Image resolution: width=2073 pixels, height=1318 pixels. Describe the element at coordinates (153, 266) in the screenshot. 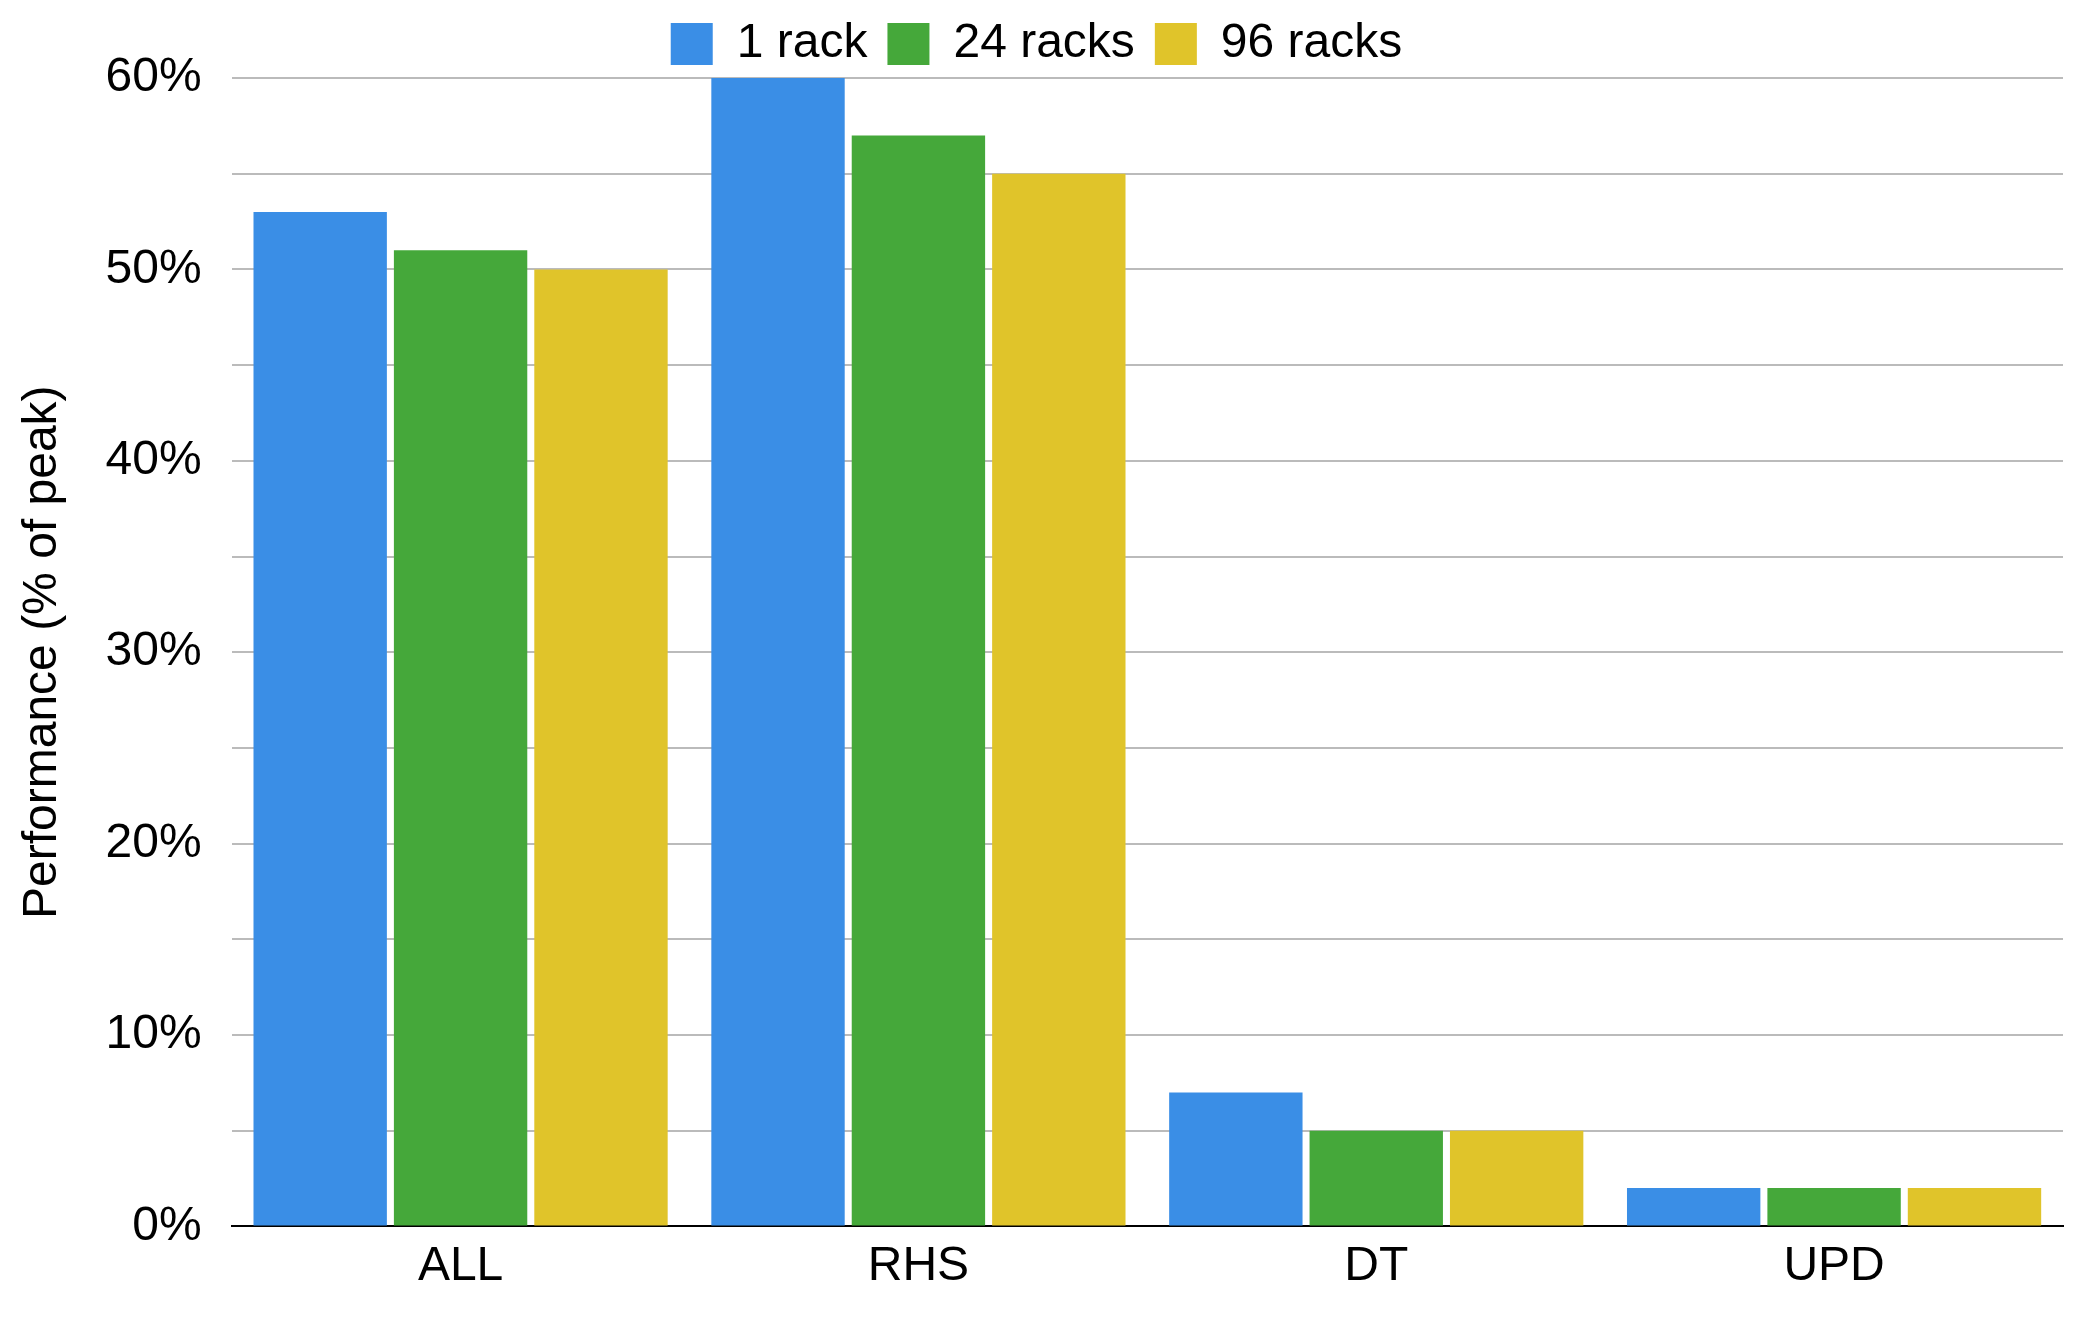

I see `y-tick-label: 50%` at that location.